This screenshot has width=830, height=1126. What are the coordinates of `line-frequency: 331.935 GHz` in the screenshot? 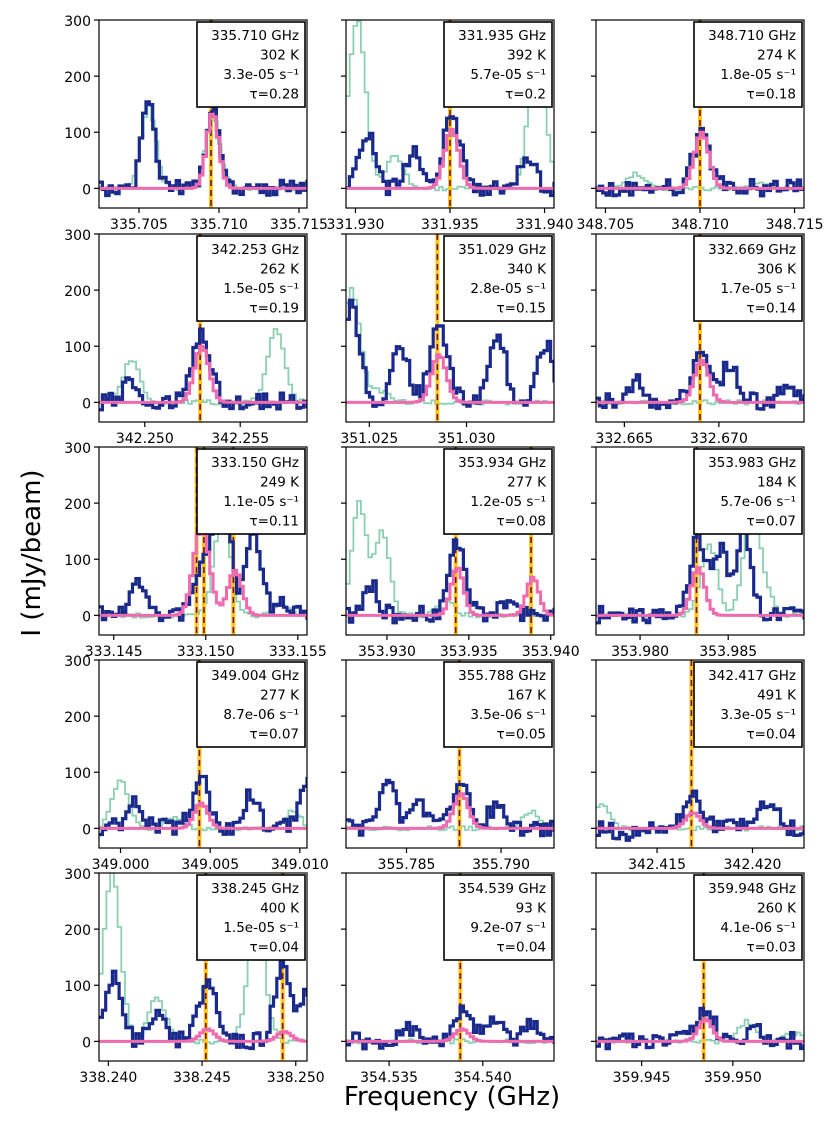 It's located at (502, 36).